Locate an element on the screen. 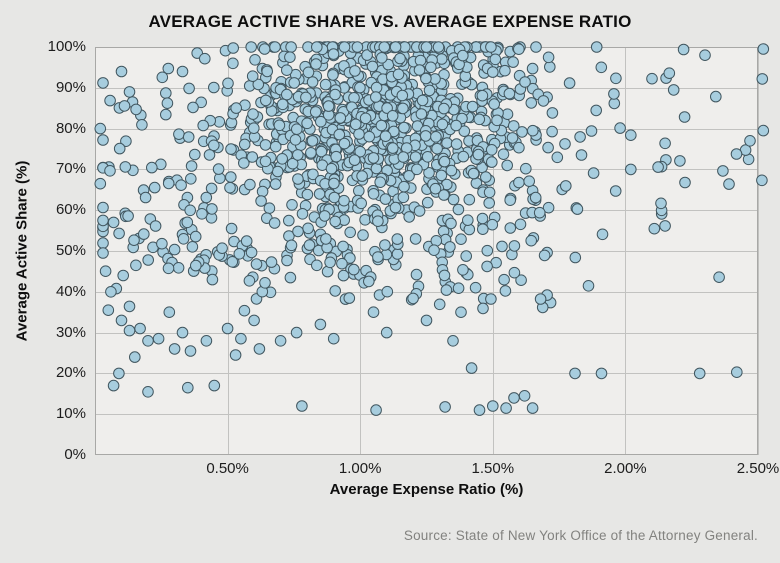 Image resolution: width=780 pixels, height=563 pixels. y-tick-label: 20% is located at coordinates (70, 373).